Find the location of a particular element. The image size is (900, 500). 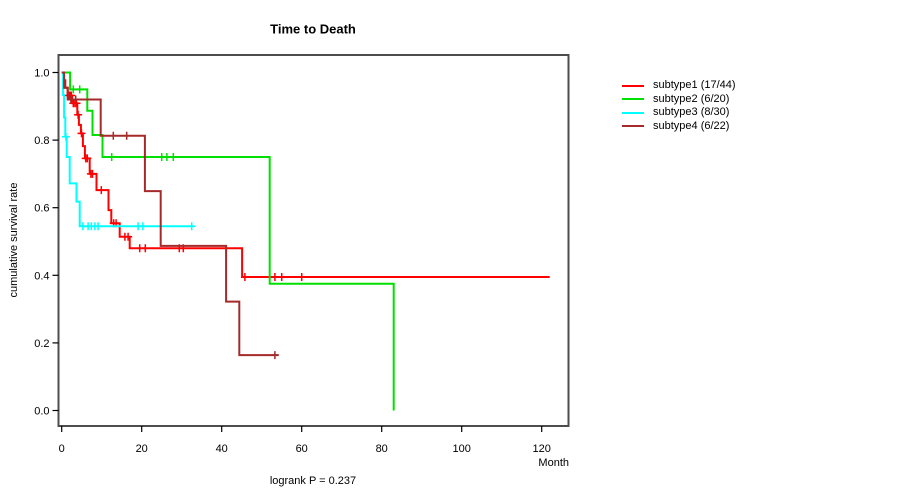

x-axis-label: Month is located at coordinates (553, 463).